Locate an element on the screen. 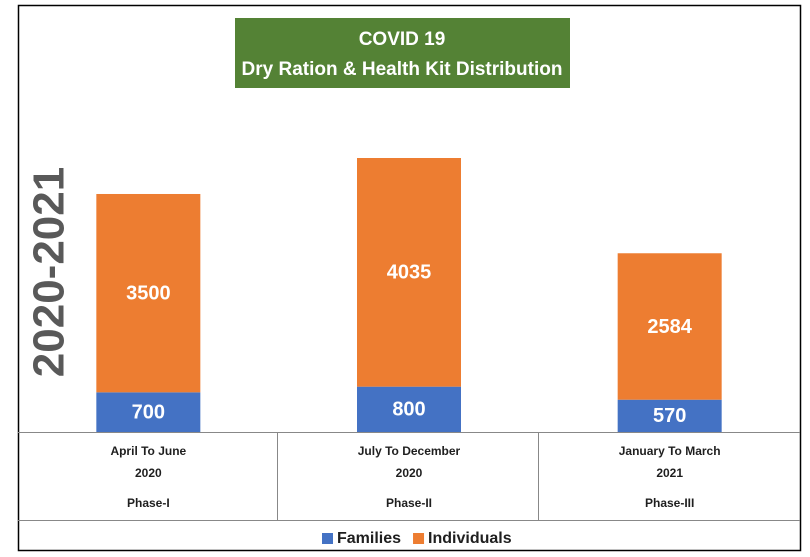  value-label: 2584 is located at coordinates (669, 327).